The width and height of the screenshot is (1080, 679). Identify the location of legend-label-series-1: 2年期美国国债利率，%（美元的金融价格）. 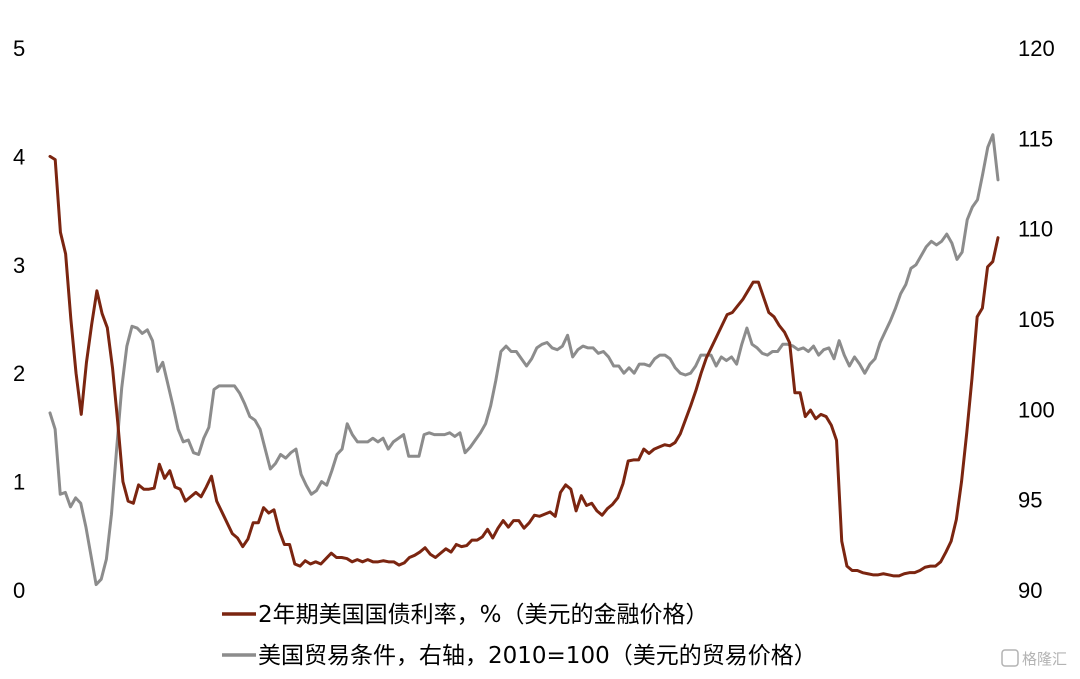
(483, 615).